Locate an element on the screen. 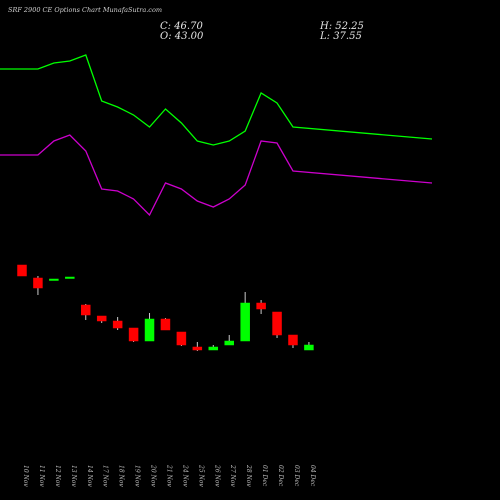  candle-04-dec is located at coordinates (309, 346).